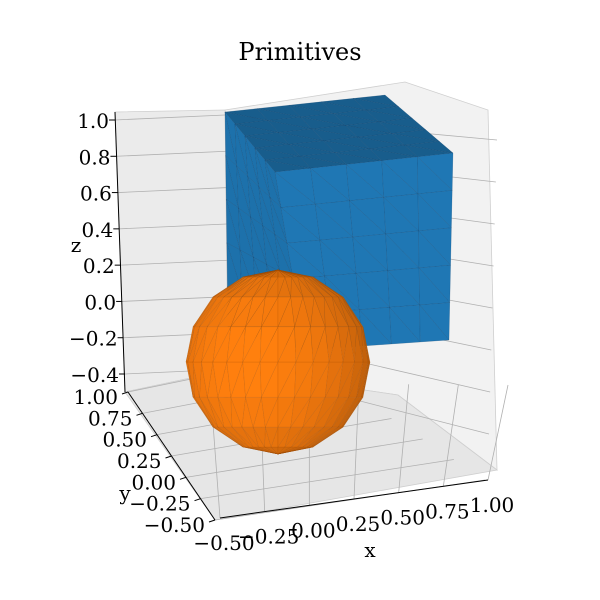  Describe the element at coordinates (124, 493) in the screenshot. I see `y-axis-label: y` at that location.